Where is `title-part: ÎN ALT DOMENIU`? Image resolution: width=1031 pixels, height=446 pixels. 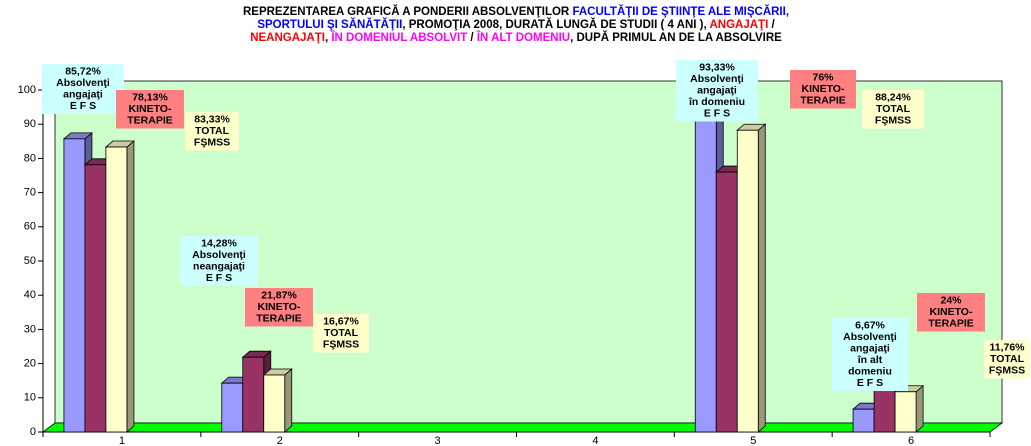
title-part: ÎN ALT DOMENIU is located at coordinates (523, 37).